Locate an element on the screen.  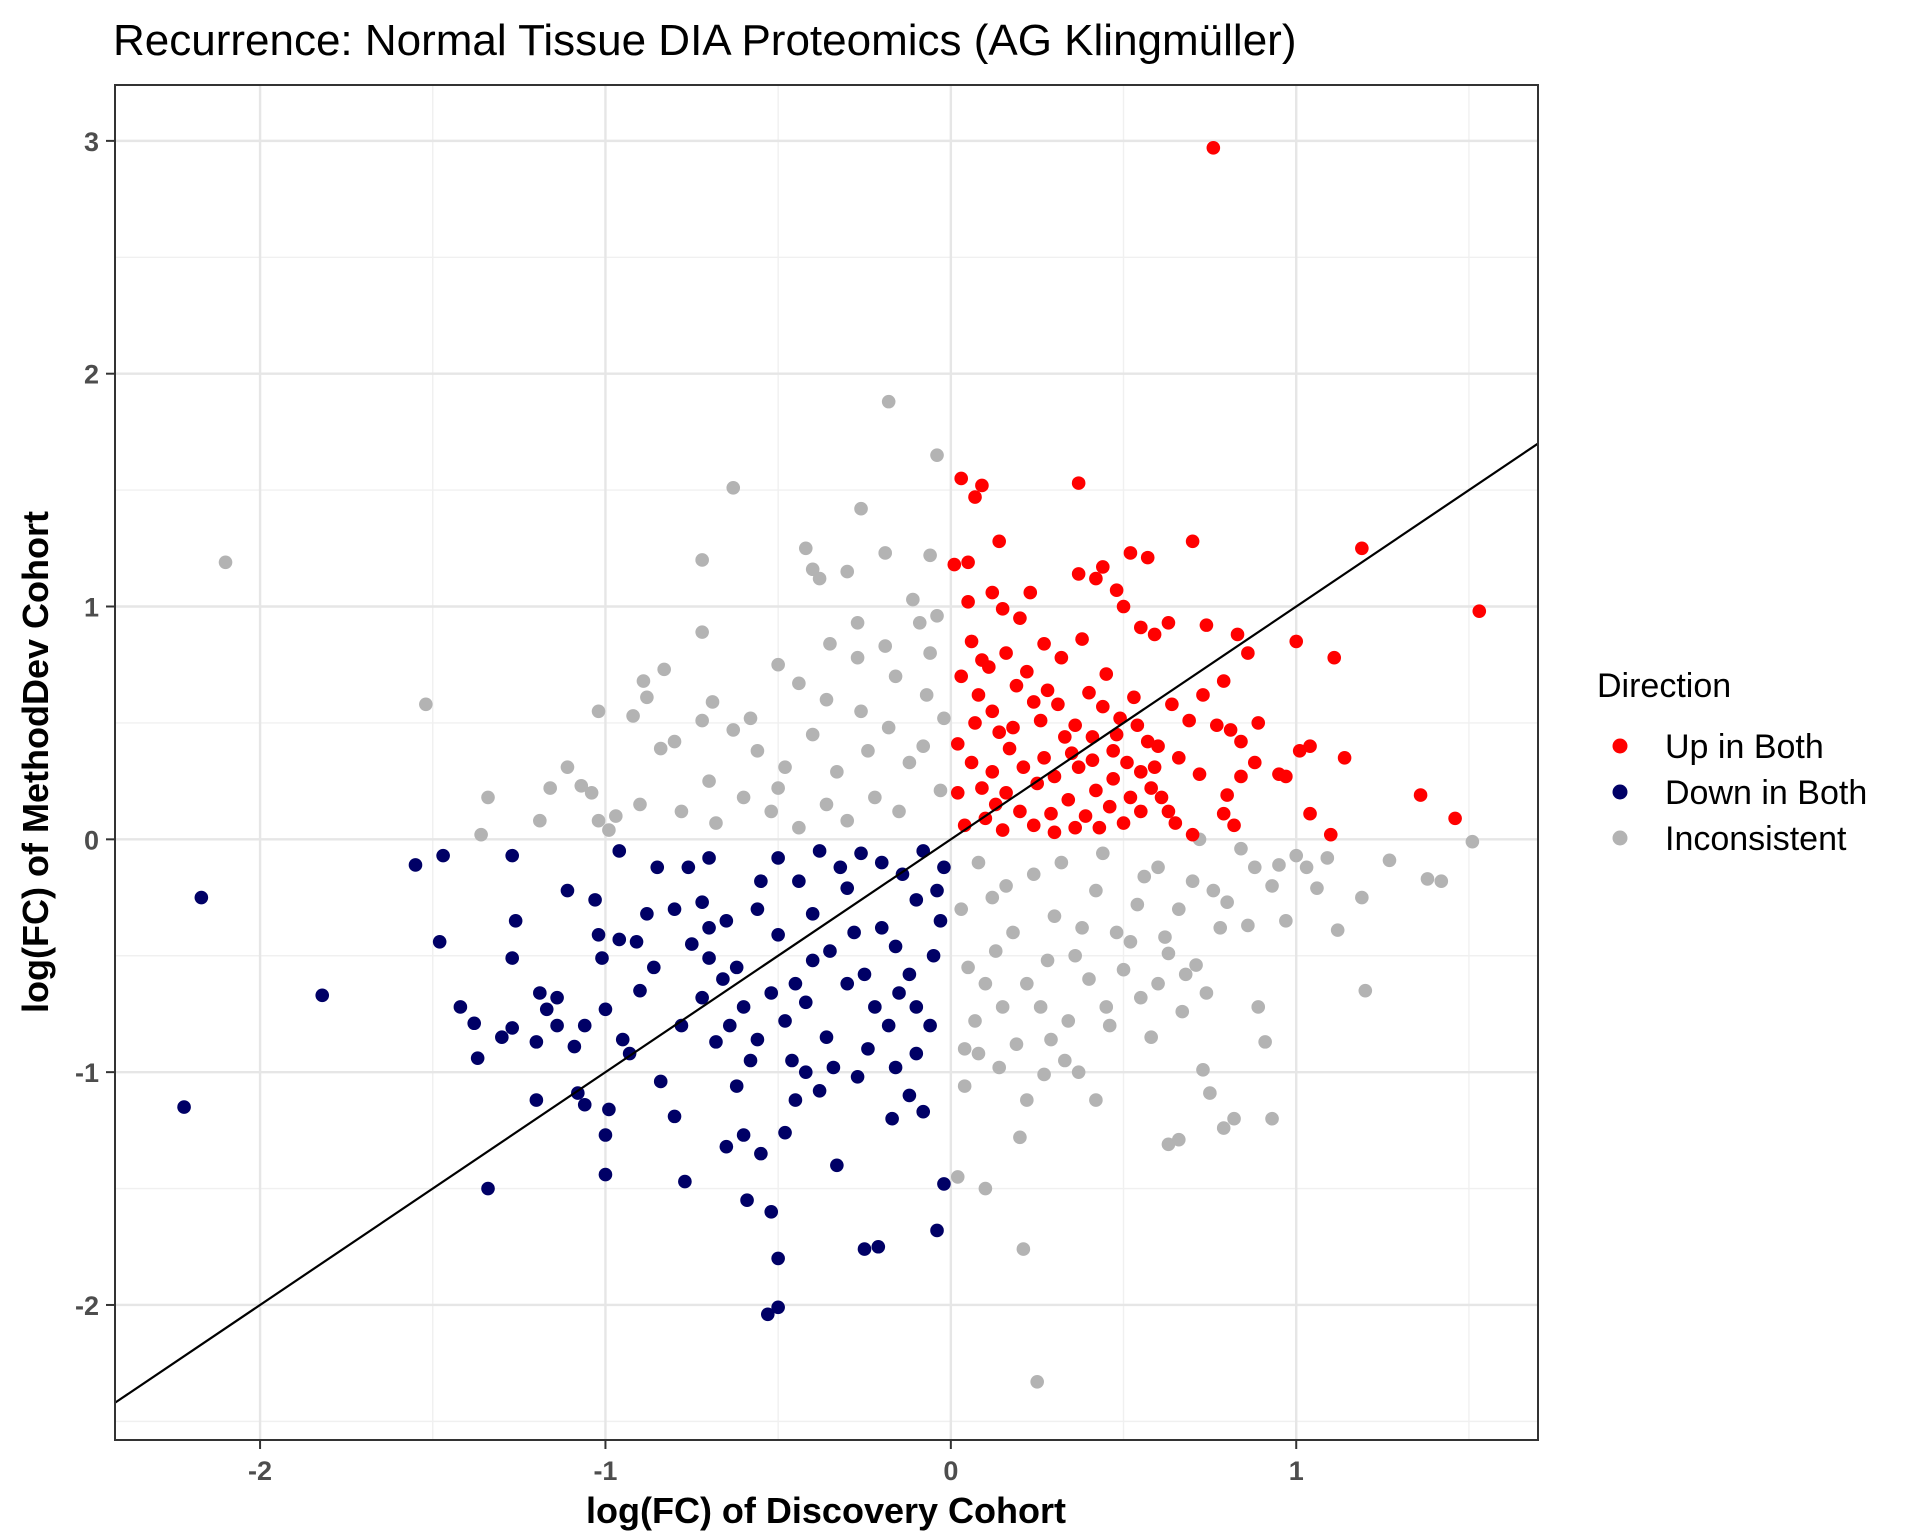
y-tick-label: -1 is located at coordinates (87, 1073).